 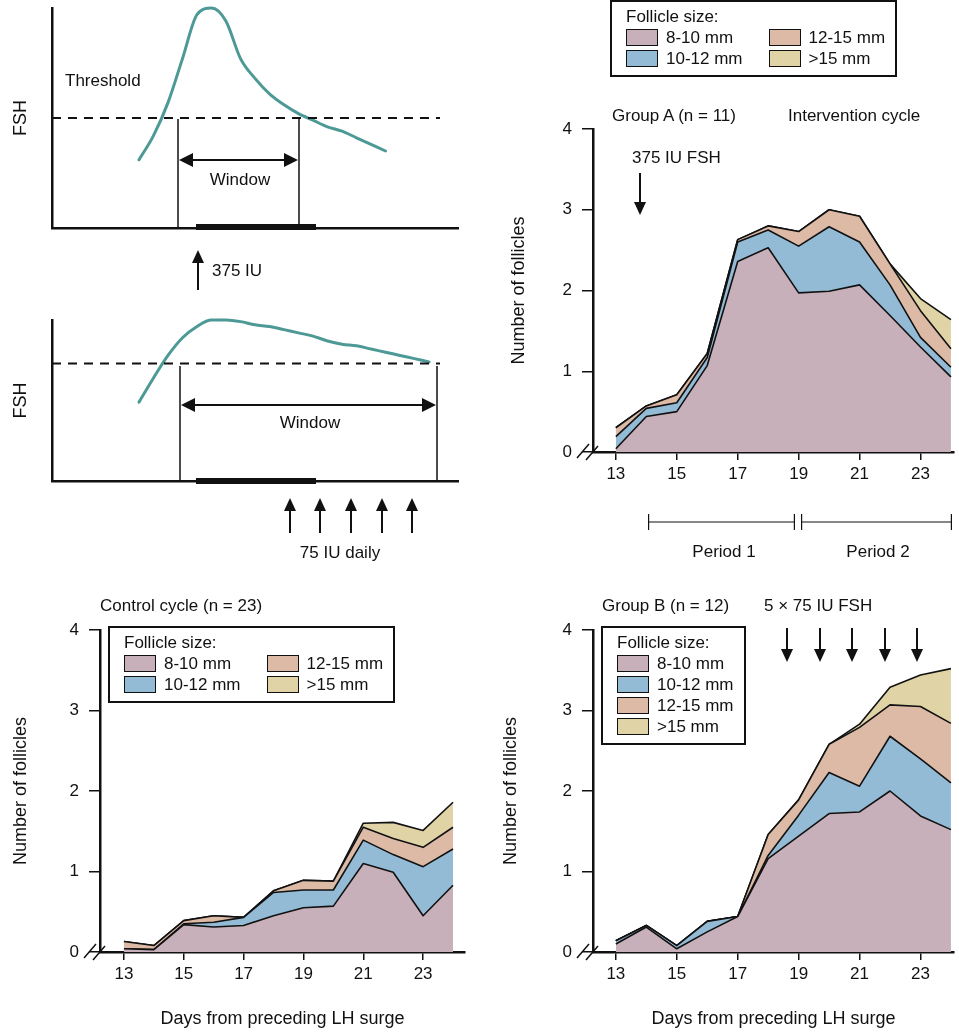 What do you see at coordinates (674, 116) in the screenshot?
I see `chart-title: Group A (n = 11)` at bounding box center [674, 116].